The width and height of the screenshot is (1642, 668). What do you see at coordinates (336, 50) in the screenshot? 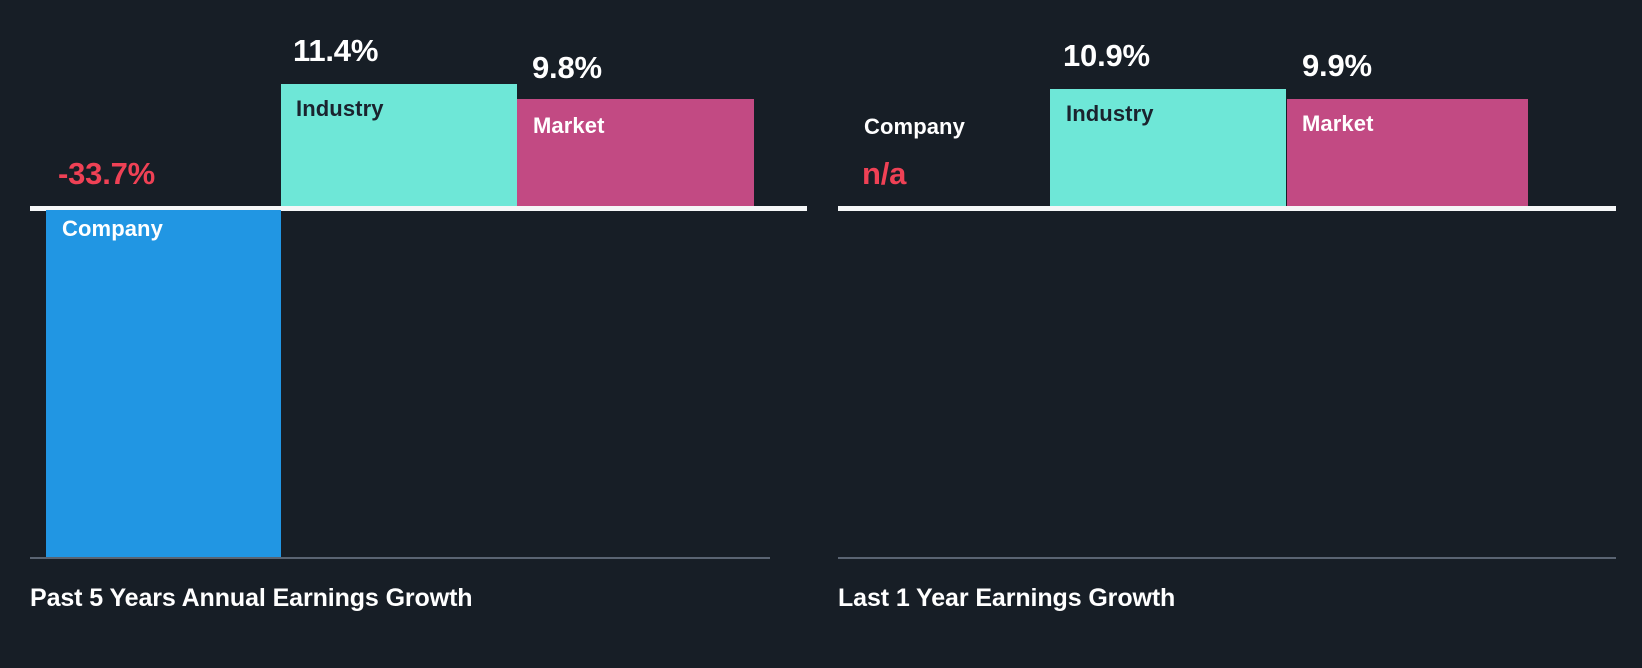
I see `value-label-industry-past5: 11.4%` at bounding box center [336, 50].